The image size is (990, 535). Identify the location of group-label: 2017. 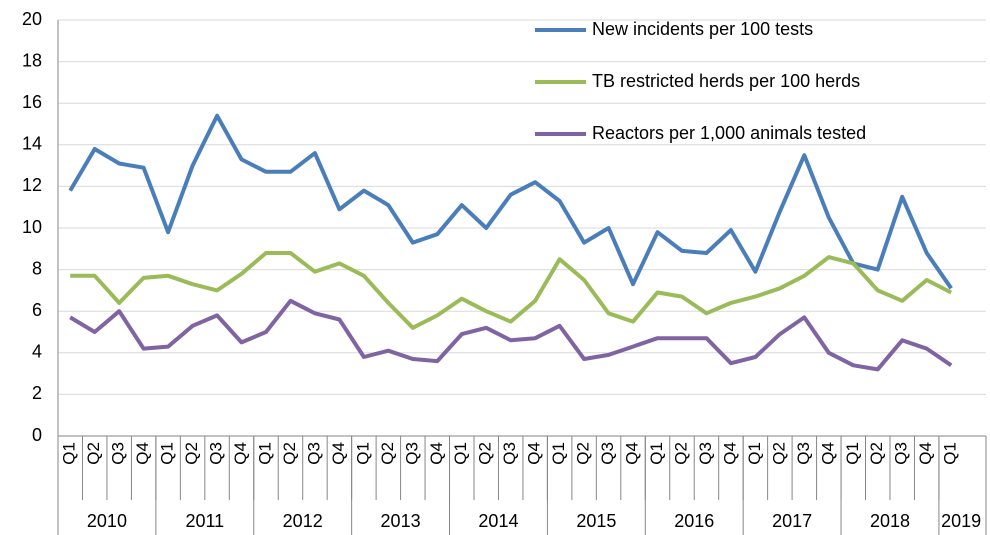
(792, 521).